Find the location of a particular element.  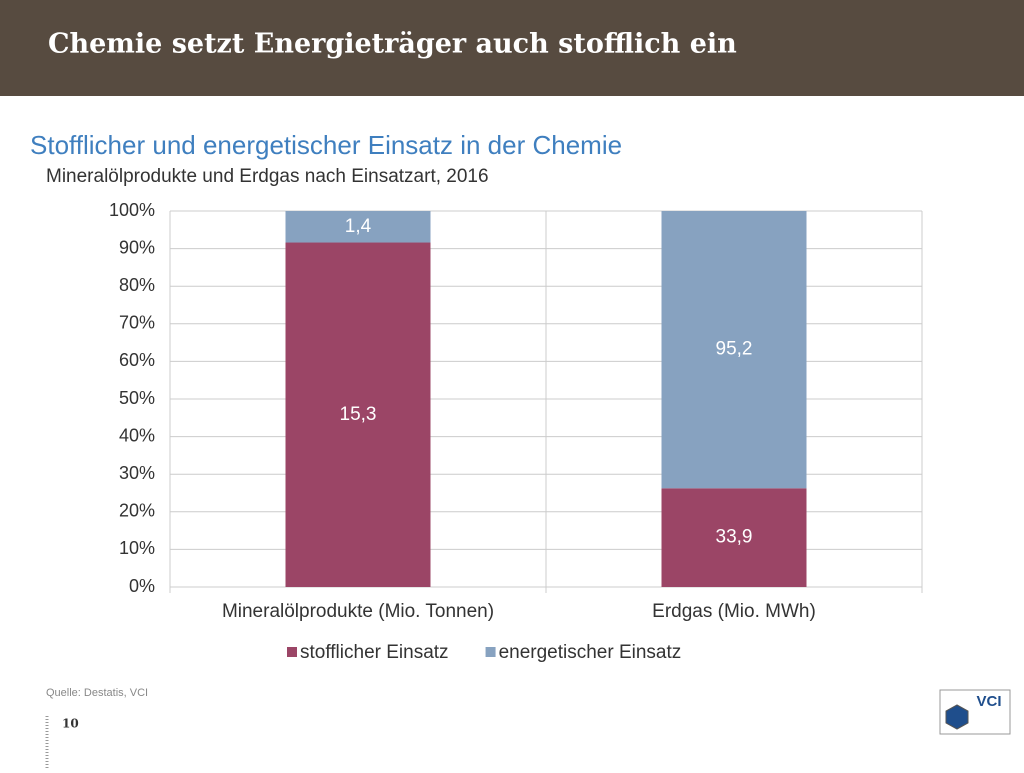

data-label: 15,3 is located at coordinates (358, 414).